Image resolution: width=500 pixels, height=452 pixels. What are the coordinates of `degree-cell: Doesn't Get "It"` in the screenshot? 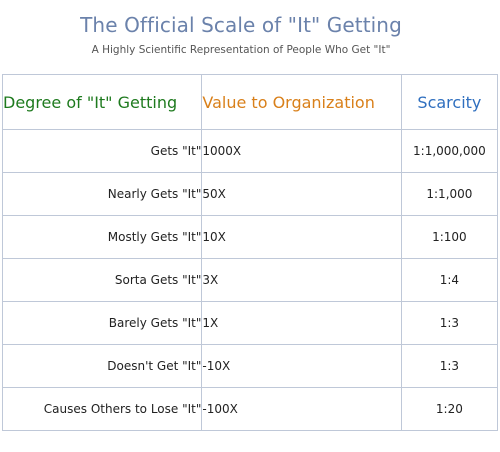 It's located at (102, 366).